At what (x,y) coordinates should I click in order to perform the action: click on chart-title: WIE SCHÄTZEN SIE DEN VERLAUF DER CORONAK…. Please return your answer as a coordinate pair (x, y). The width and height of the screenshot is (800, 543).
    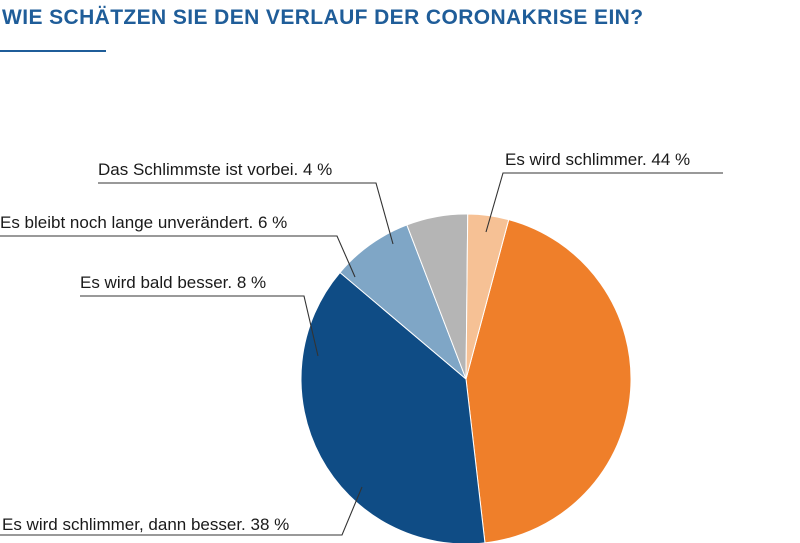
    Looking at the image, I should click on (323, 17).